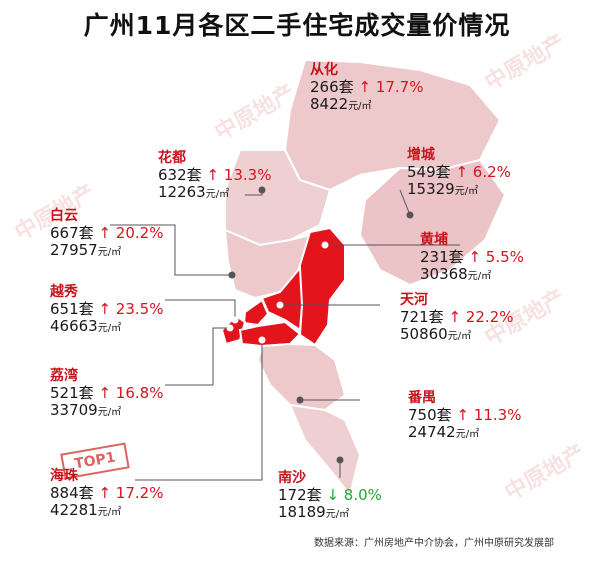 Image resolution: width=594 pixels, height=563 pixels. I want to click on marker-tianhe, so click(280, 305).